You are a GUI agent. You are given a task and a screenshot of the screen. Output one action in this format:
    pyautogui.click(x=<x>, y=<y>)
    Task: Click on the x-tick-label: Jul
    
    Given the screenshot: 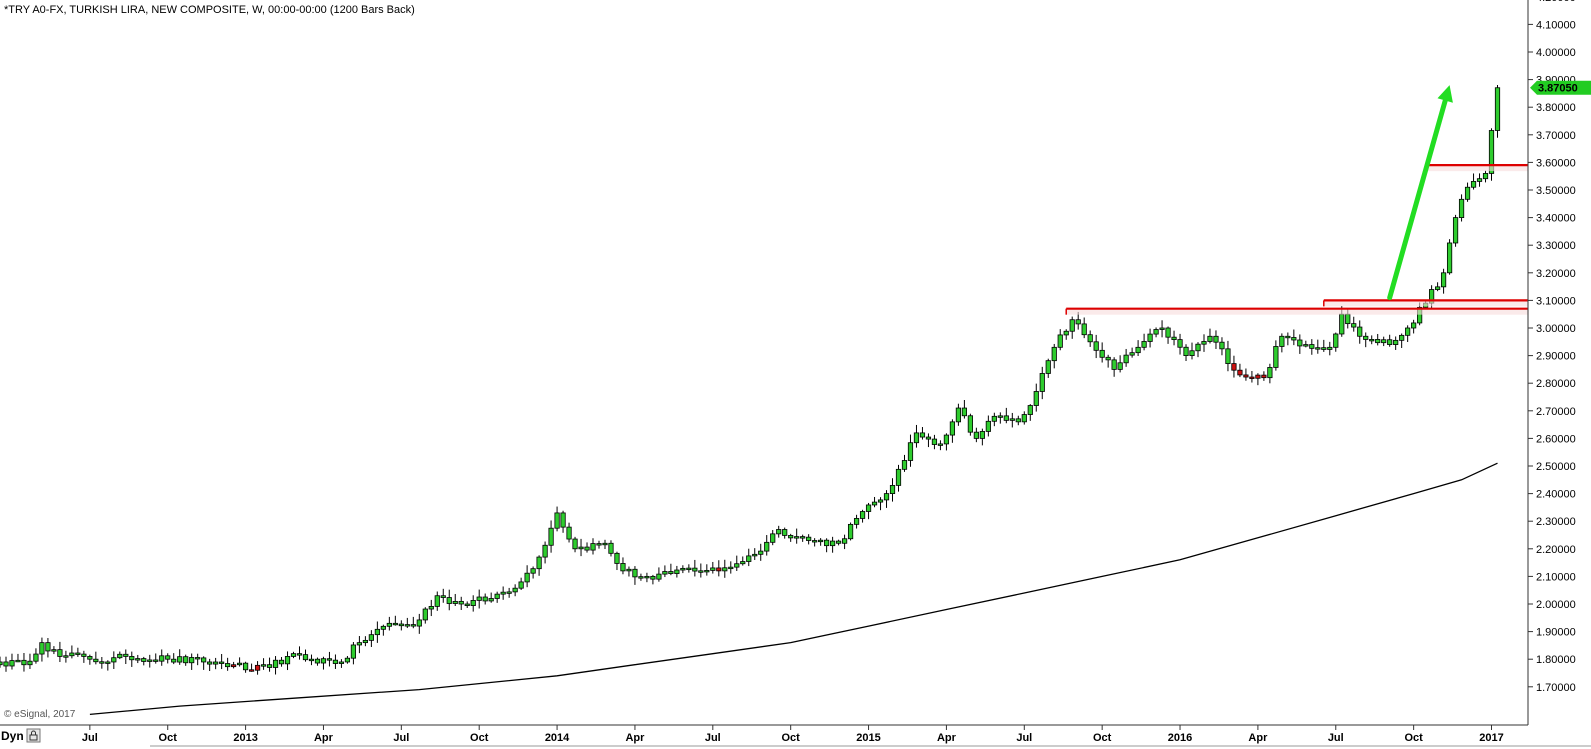 What is the action you would take?
    pyautogui.click(x=713, y=738)
    